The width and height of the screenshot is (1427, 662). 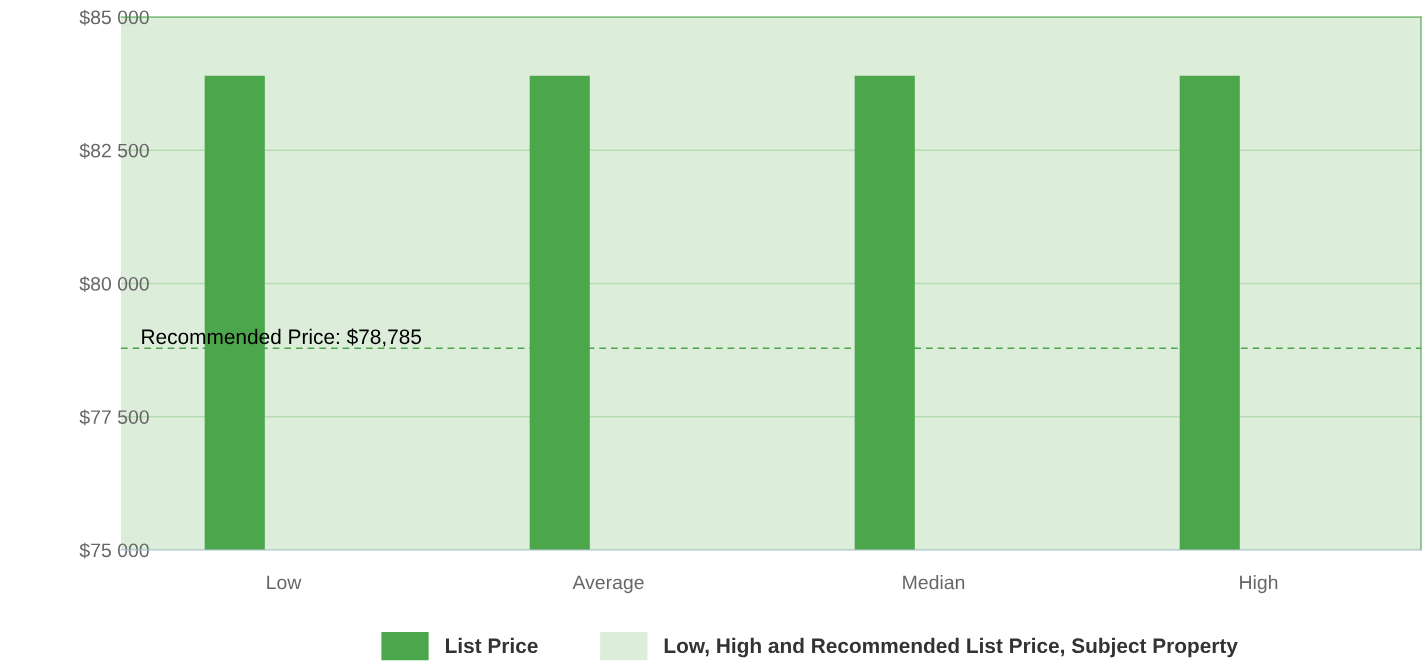 What do you see at coordinates (491, 645) in the screenshot?
I see `legend-label: List Price` at bounding box center [491, 645].